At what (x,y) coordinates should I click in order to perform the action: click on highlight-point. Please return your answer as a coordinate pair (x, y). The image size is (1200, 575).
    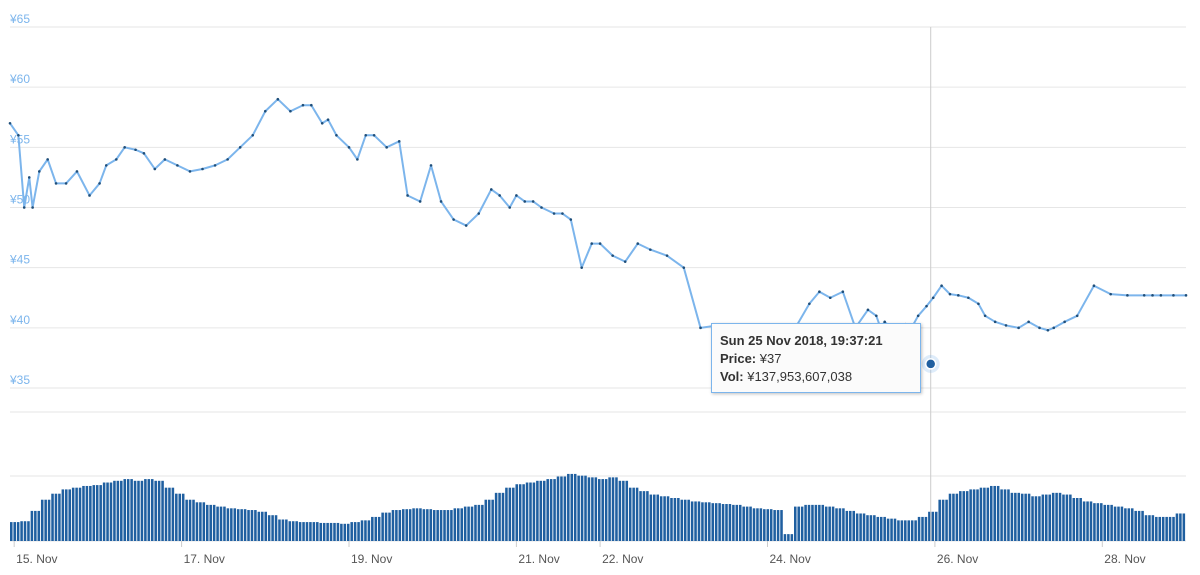
    Looking at the image, I should click on (930, 363).